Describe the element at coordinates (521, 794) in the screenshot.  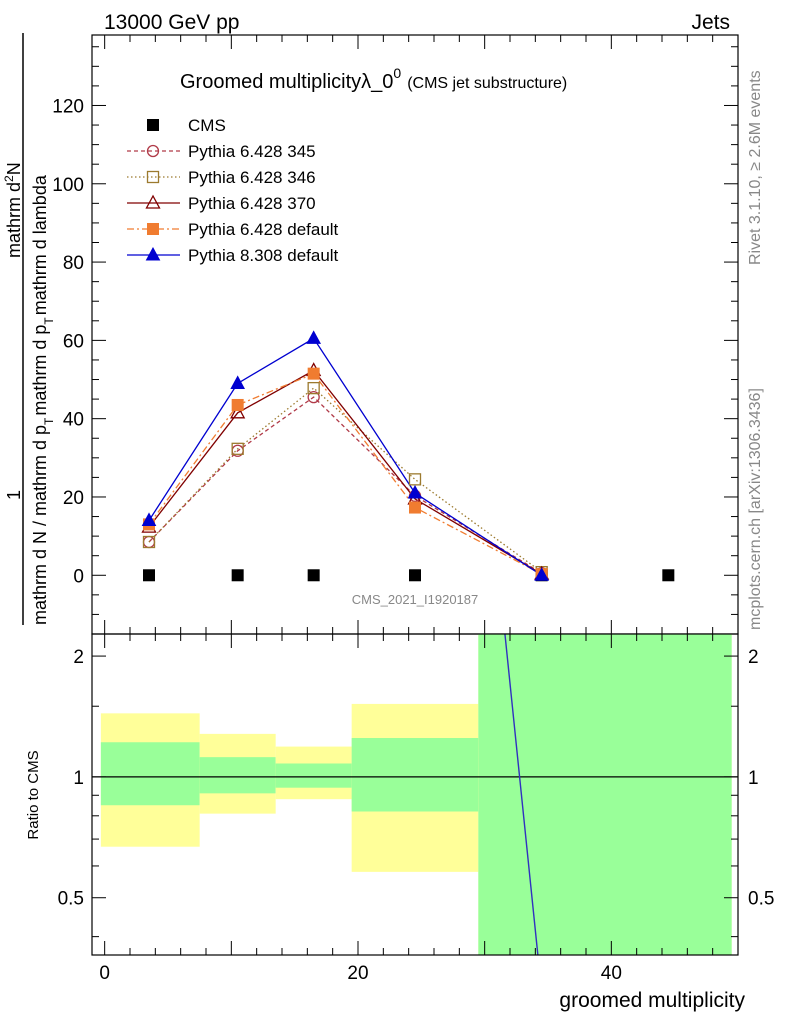
I see `ratio-series-line` at that location.